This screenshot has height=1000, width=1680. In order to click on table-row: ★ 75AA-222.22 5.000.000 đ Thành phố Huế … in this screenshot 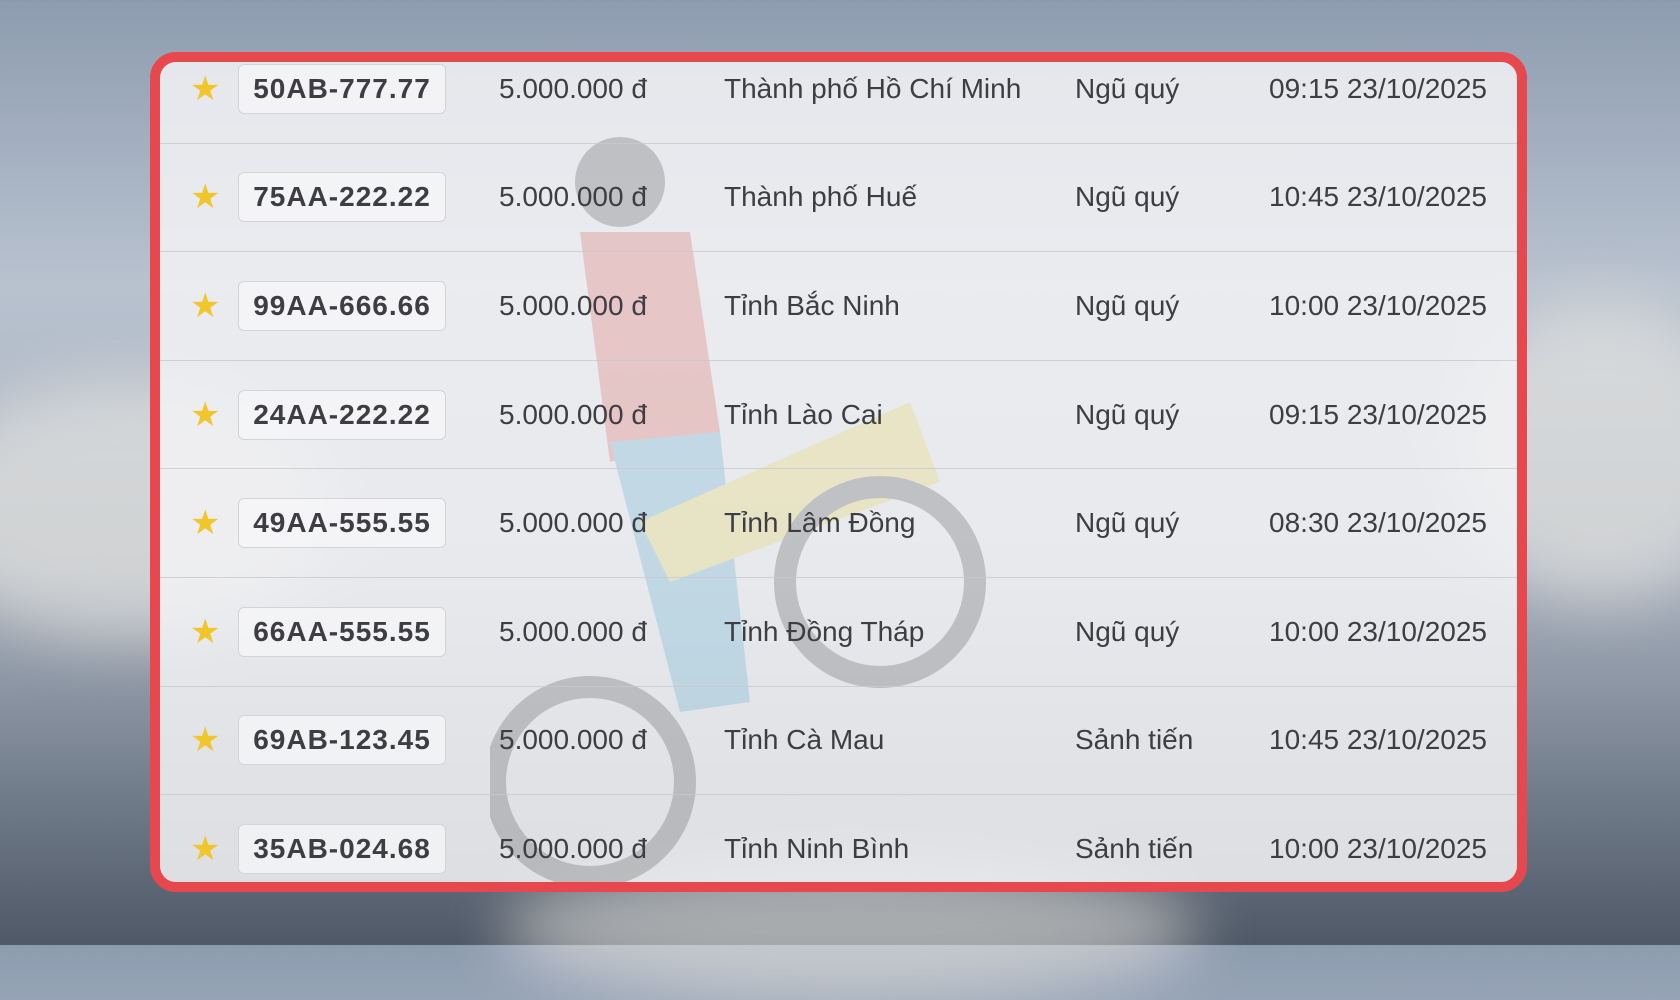, I will do `click(838, 198)`.